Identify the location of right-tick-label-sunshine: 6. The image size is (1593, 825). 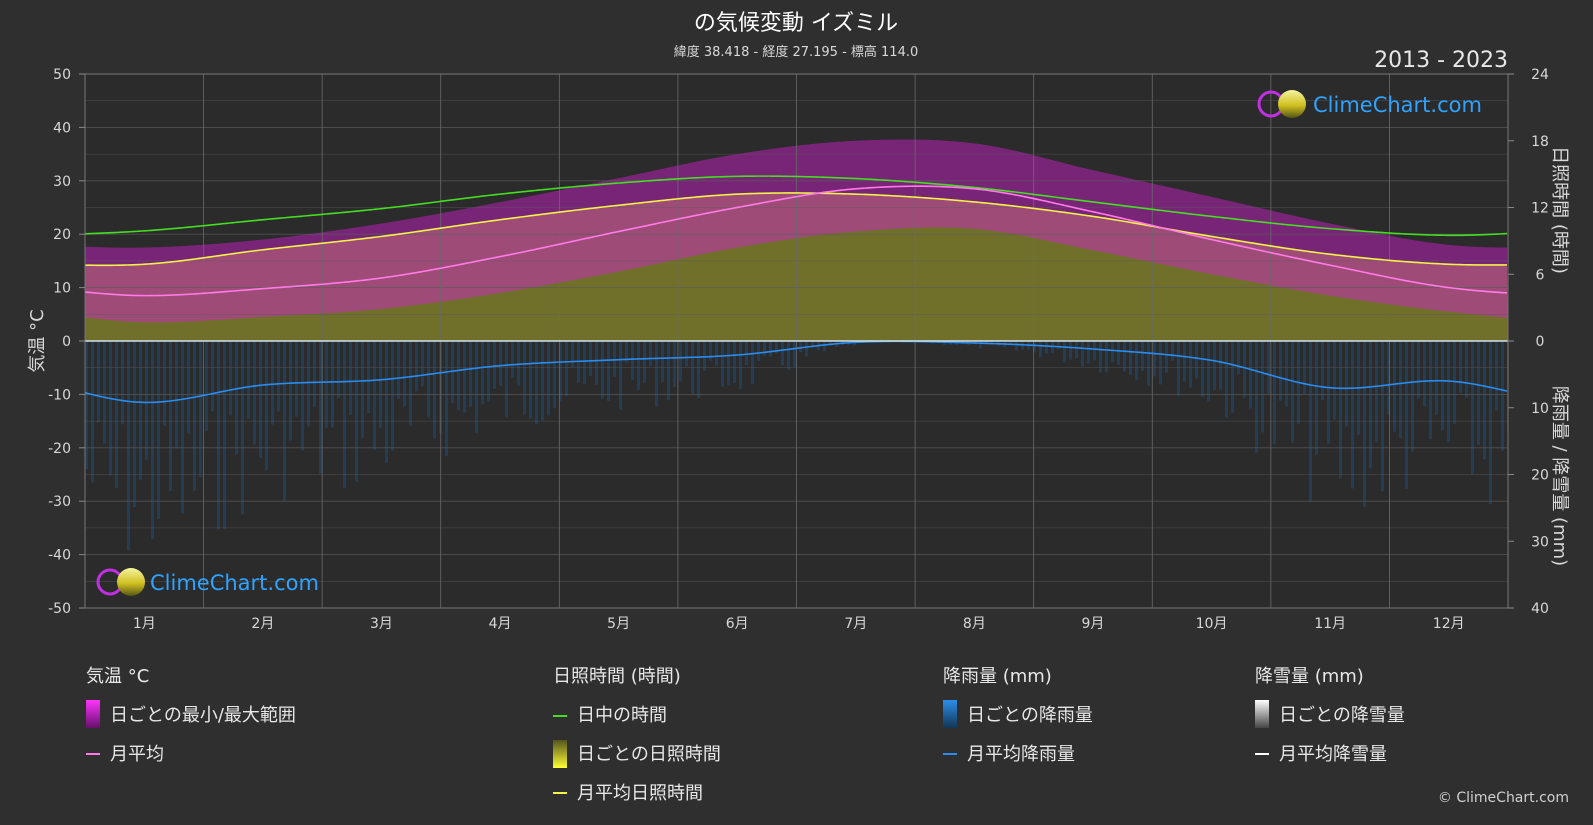
(1540, 275).